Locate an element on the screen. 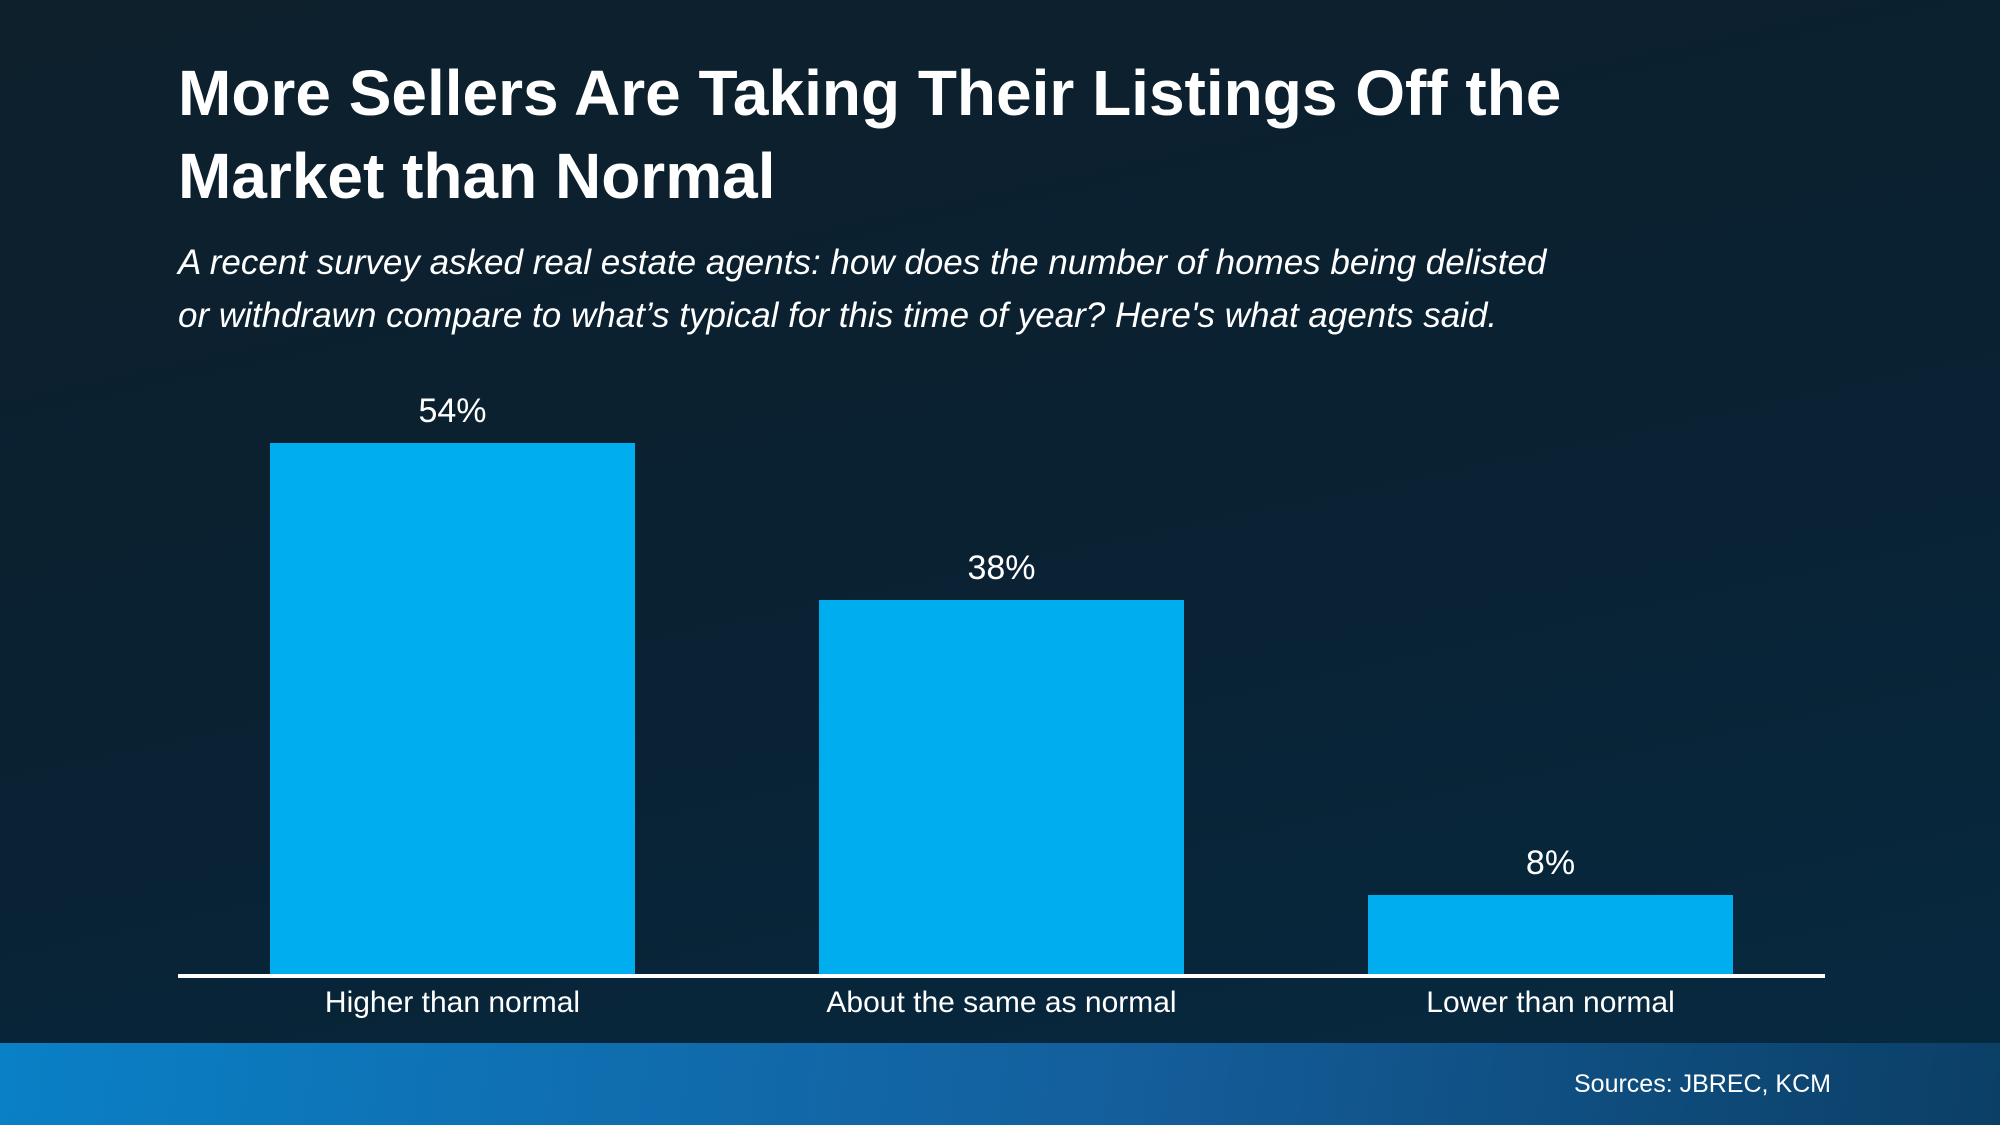 The width and height of the screenshot is (2000, 1125). bar-column-lower-than-normal: 8% is located at coordinates (1550, 909).